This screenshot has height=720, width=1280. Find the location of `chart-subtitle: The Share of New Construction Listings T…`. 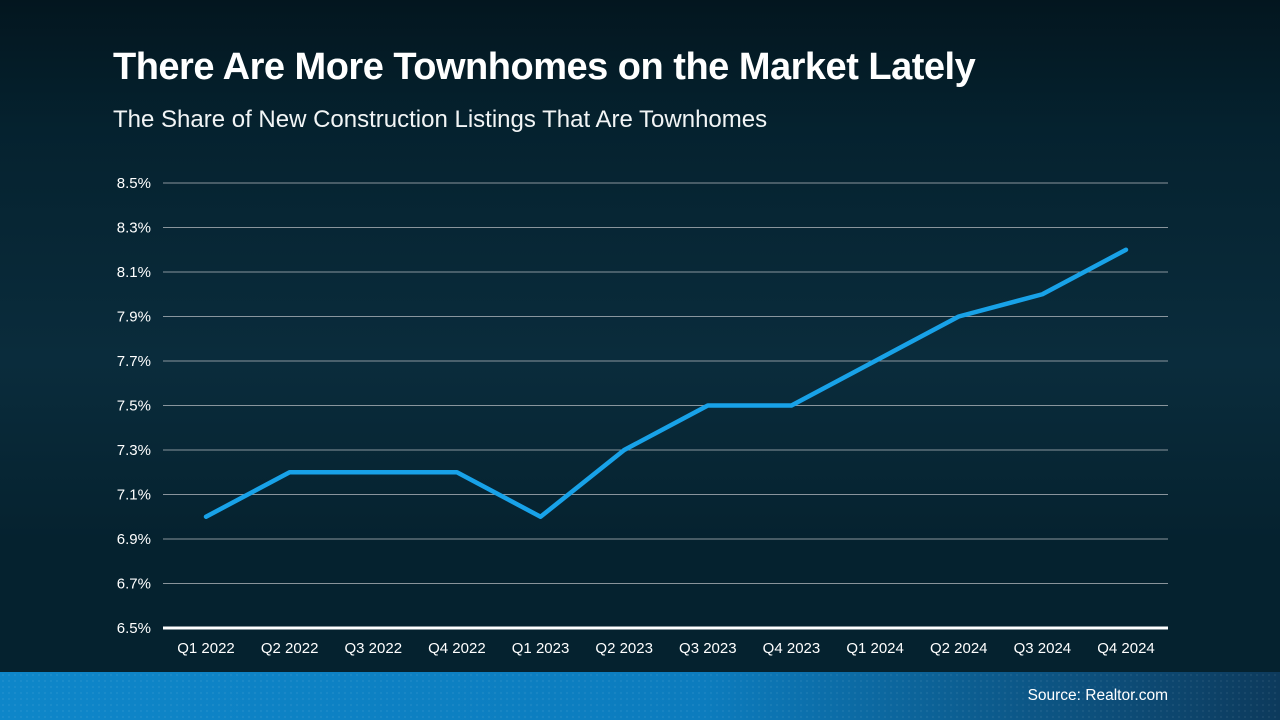

chart-subtitle: The Share of New Construction Listings T… is located at coordinates (440, 119).